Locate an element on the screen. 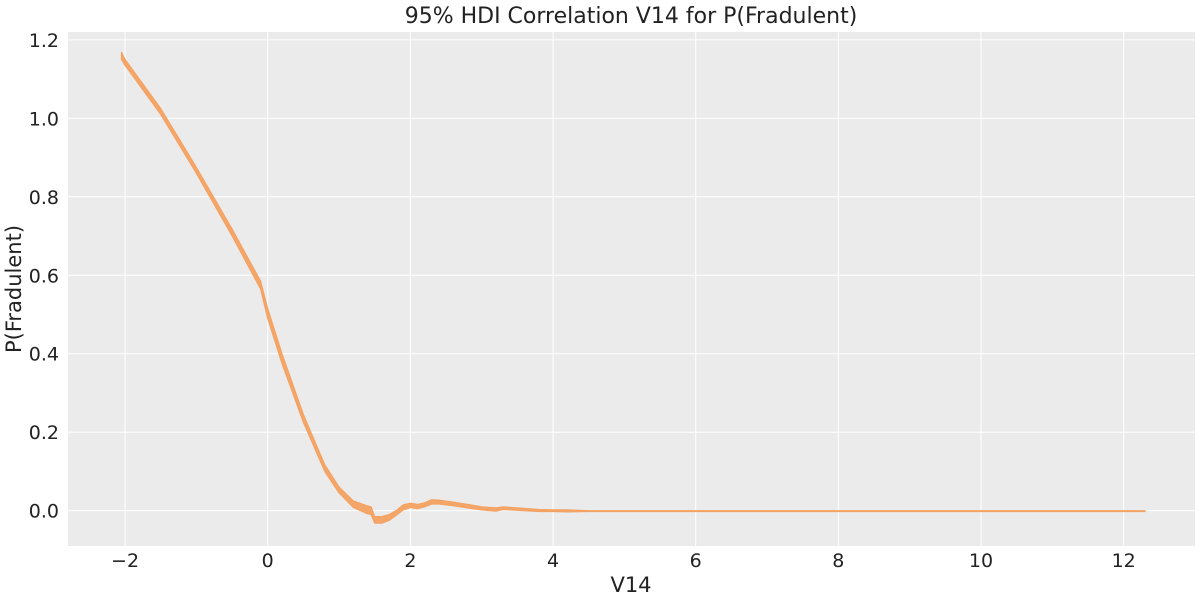  y-tick-label: 1.0 is located at coordinates (44, 119).